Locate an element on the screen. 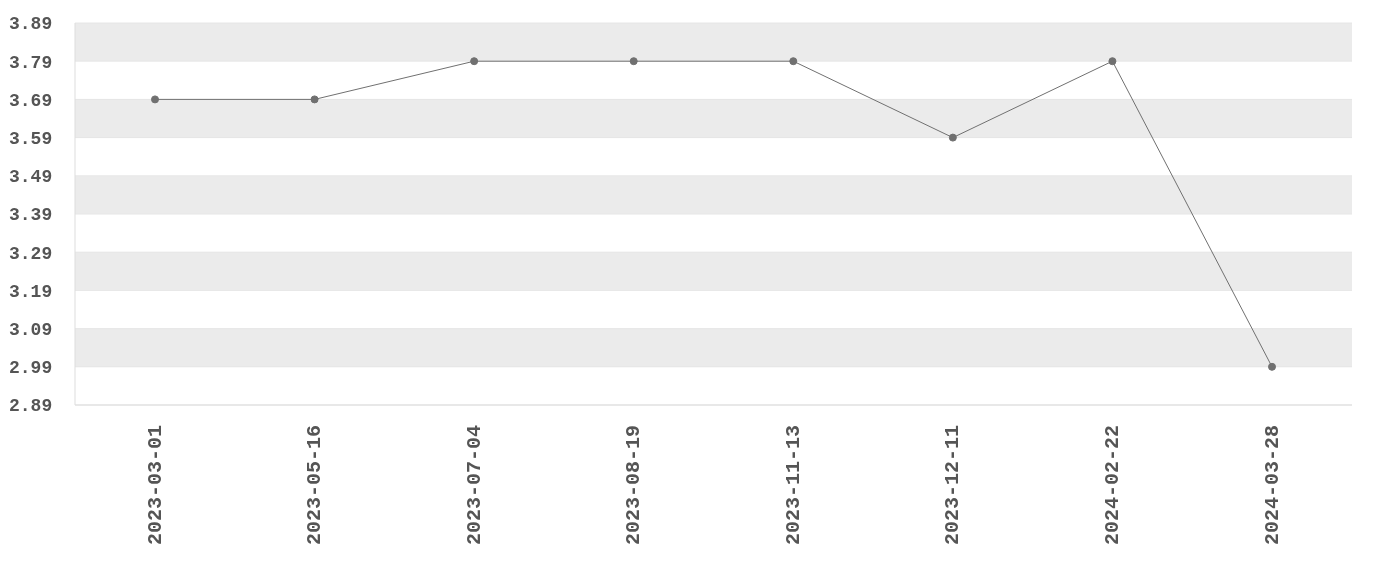 This screenshot has width=1380, height=580. x-tick-label: 2024-03-28 is located at coordinates (1272, 485).